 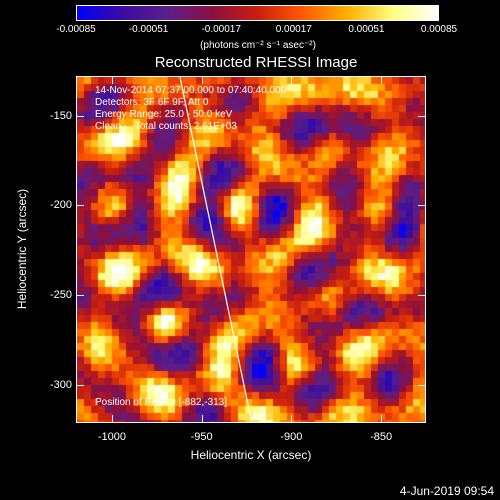 What do you see at coordinates (60, 385) in the screenshot?
I see `y-tick-label: -300` at bounding box center [60, 385].